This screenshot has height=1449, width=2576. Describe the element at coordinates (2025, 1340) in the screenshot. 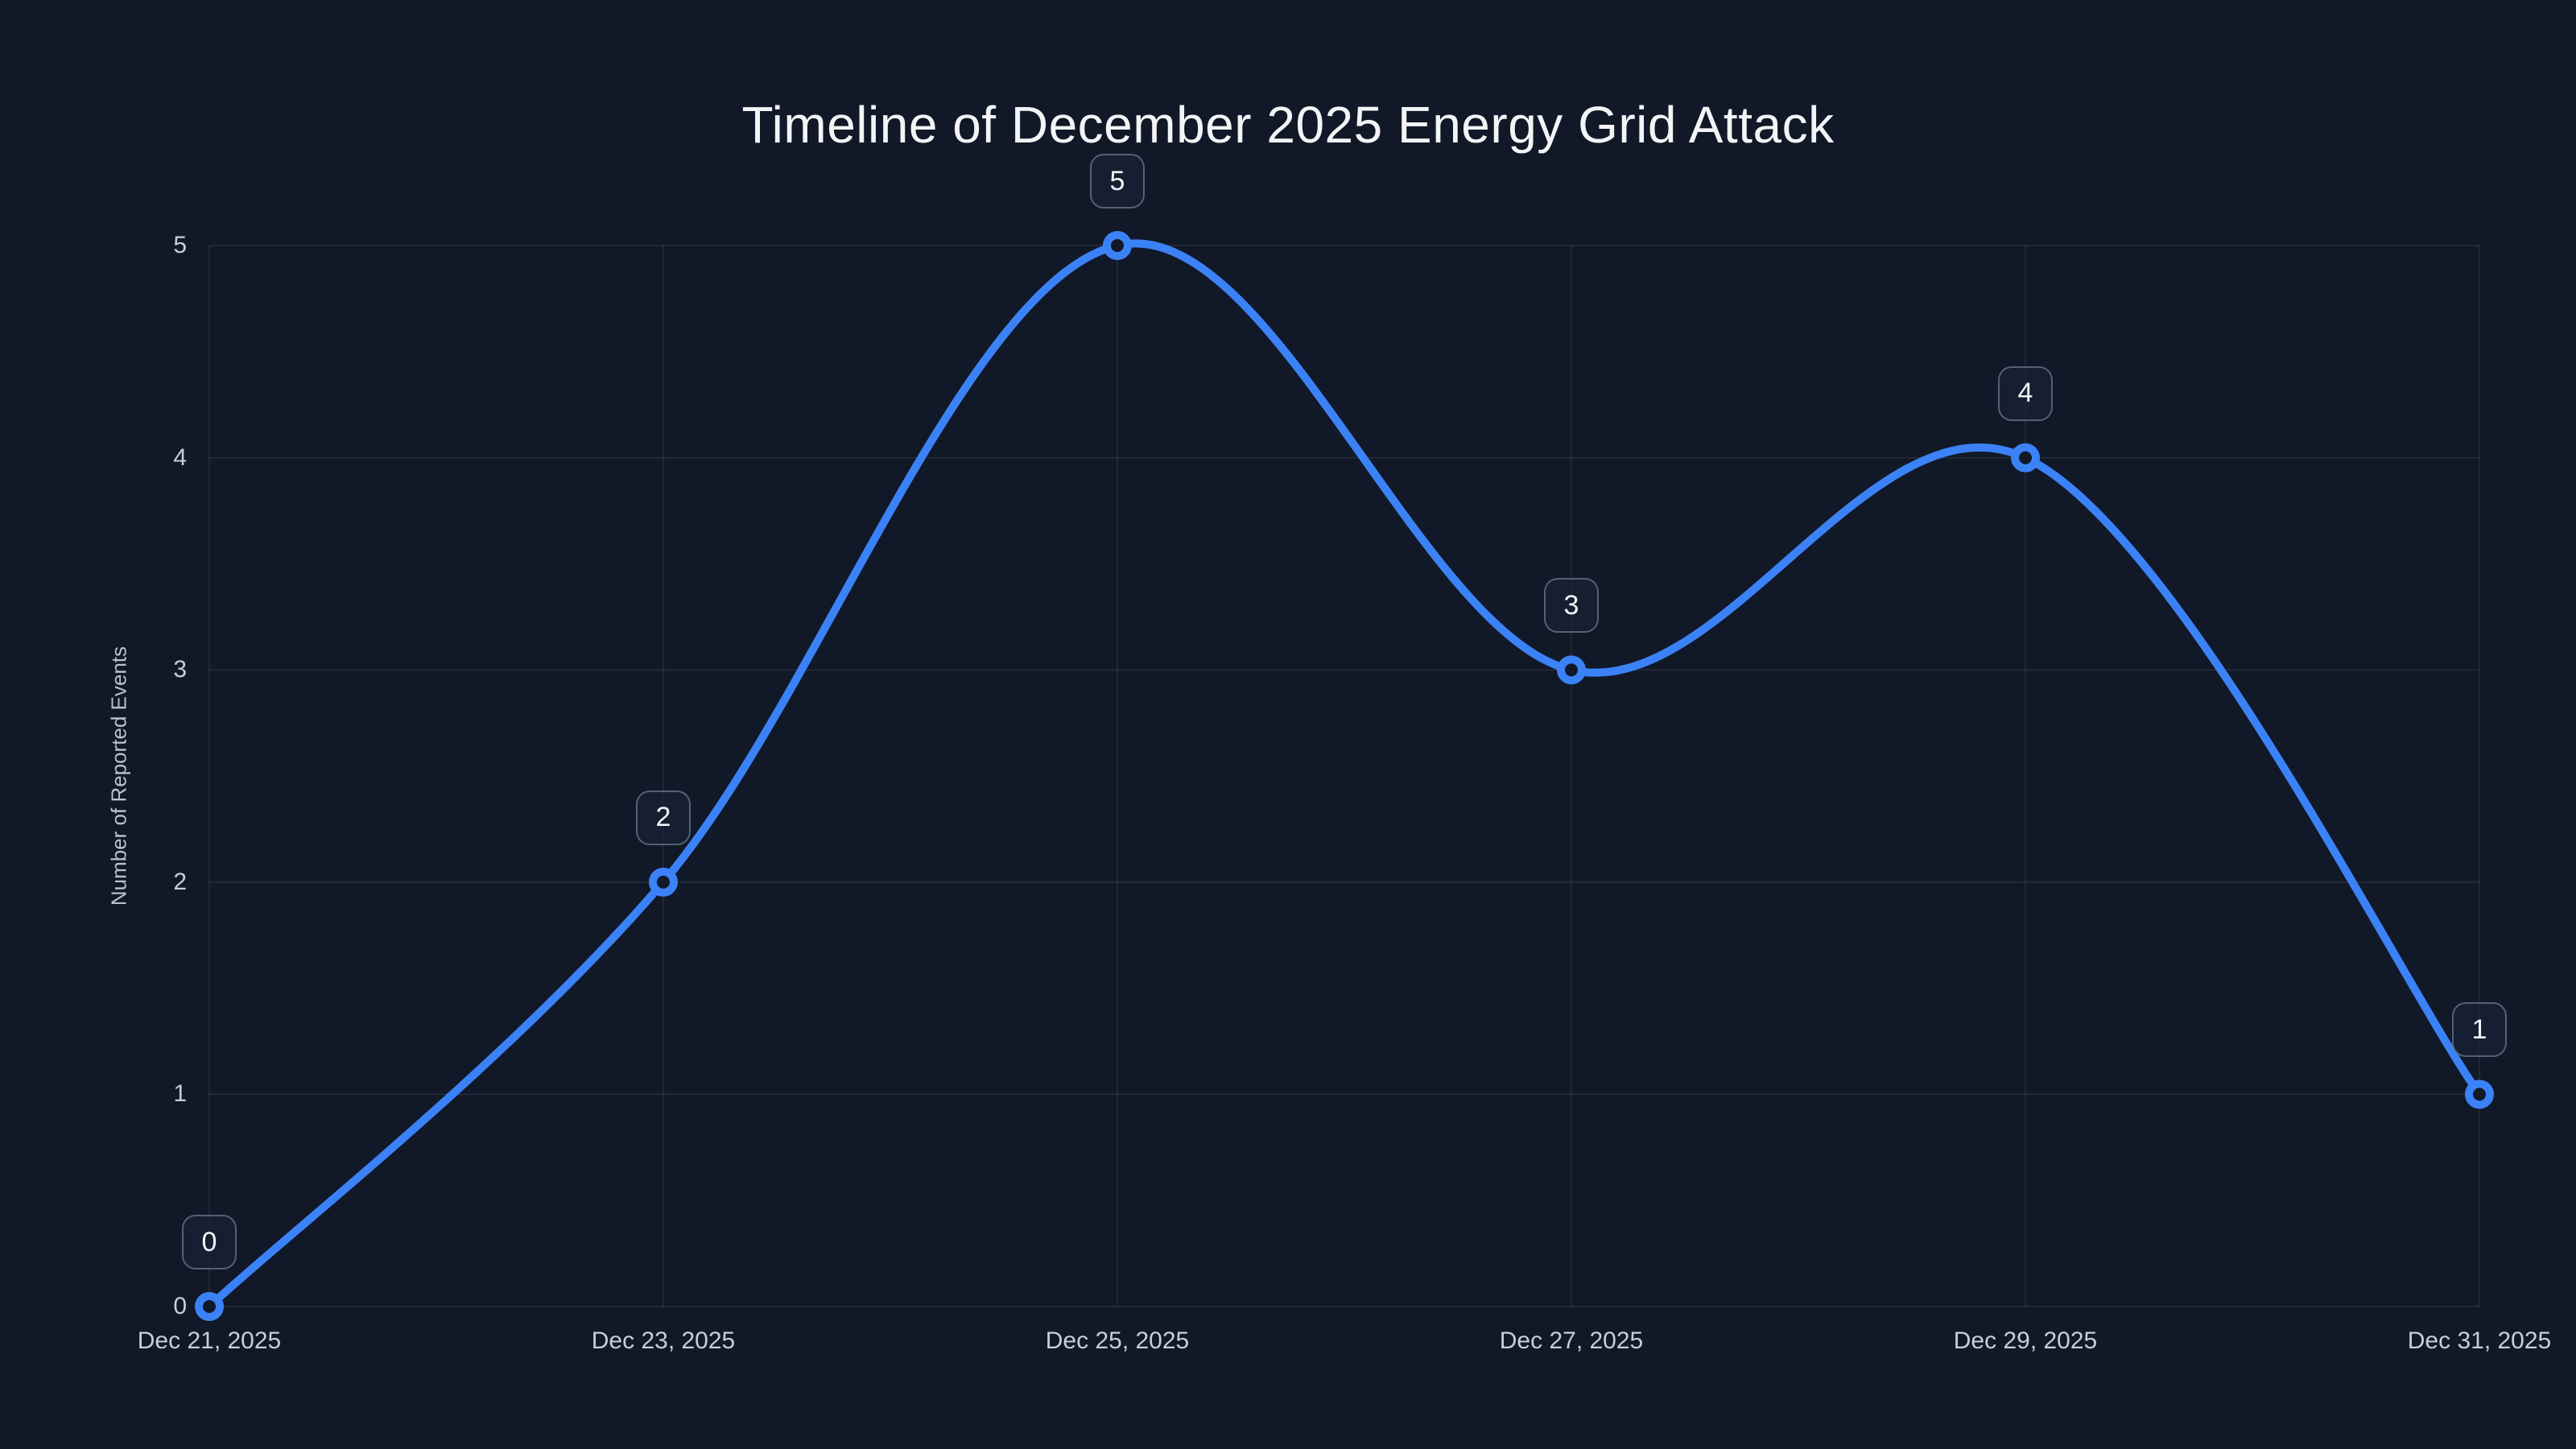

I see `x-tick-label: Dec 29, 2025` at that location.